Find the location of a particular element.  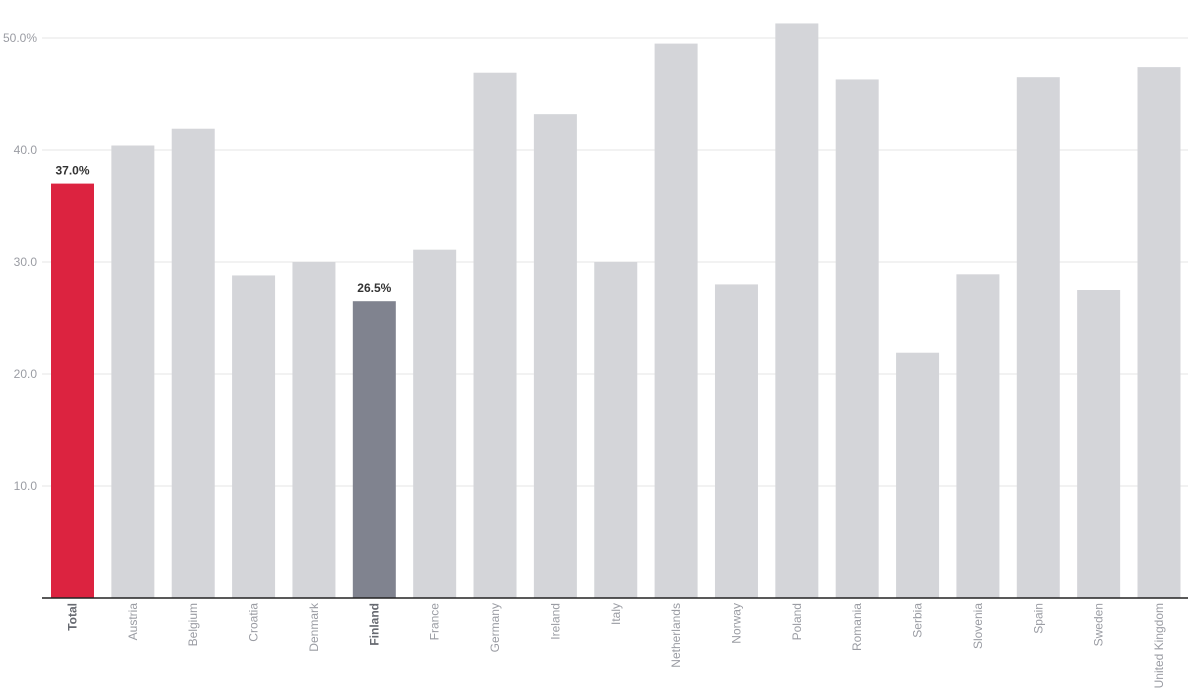

x-tick-label: Italy is located at coordinates (616, 614).